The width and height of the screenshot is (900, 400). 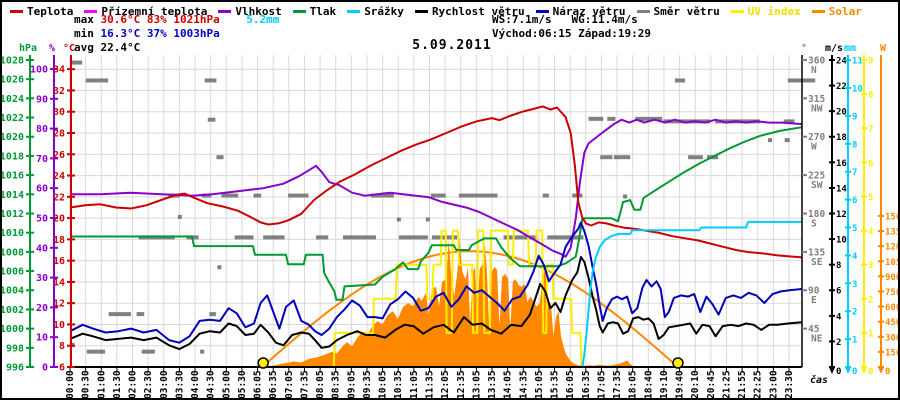 I want to click on x-axis-label: 03:30, so click(x=179, y=384).